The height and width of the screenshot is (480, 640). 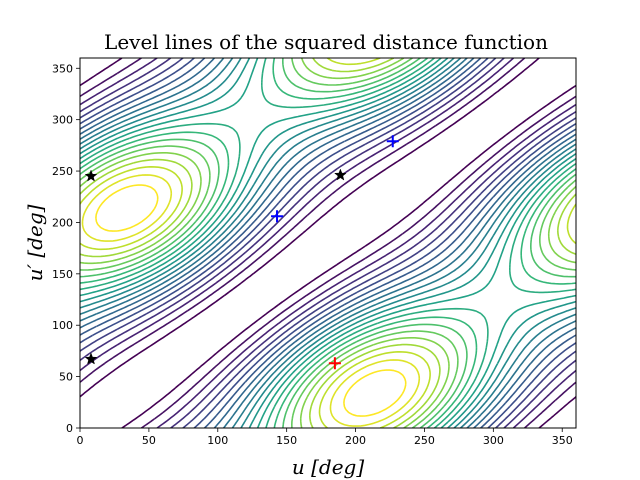 What do you see at coordinates (62, 222) in the screenshot?
I see `y-tick-label: 200` at bounding box center [62, 222].